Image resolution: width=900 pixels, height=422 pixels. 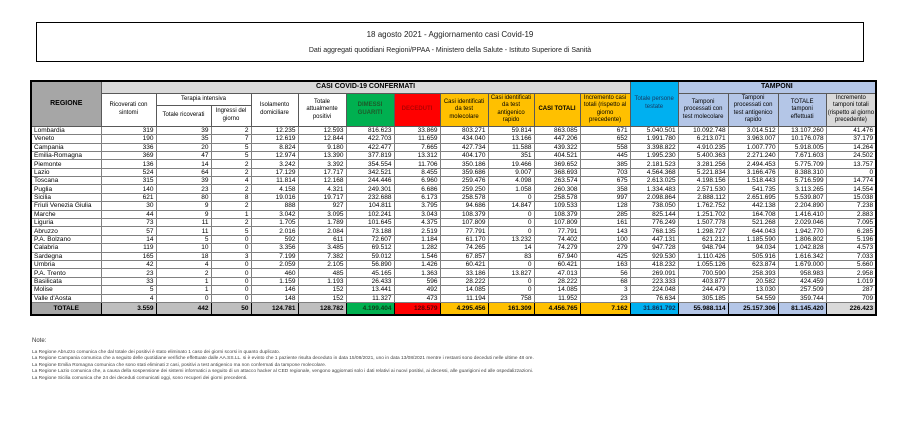 I want to click on value-cell: 3.043, so click(x=417, y=214).